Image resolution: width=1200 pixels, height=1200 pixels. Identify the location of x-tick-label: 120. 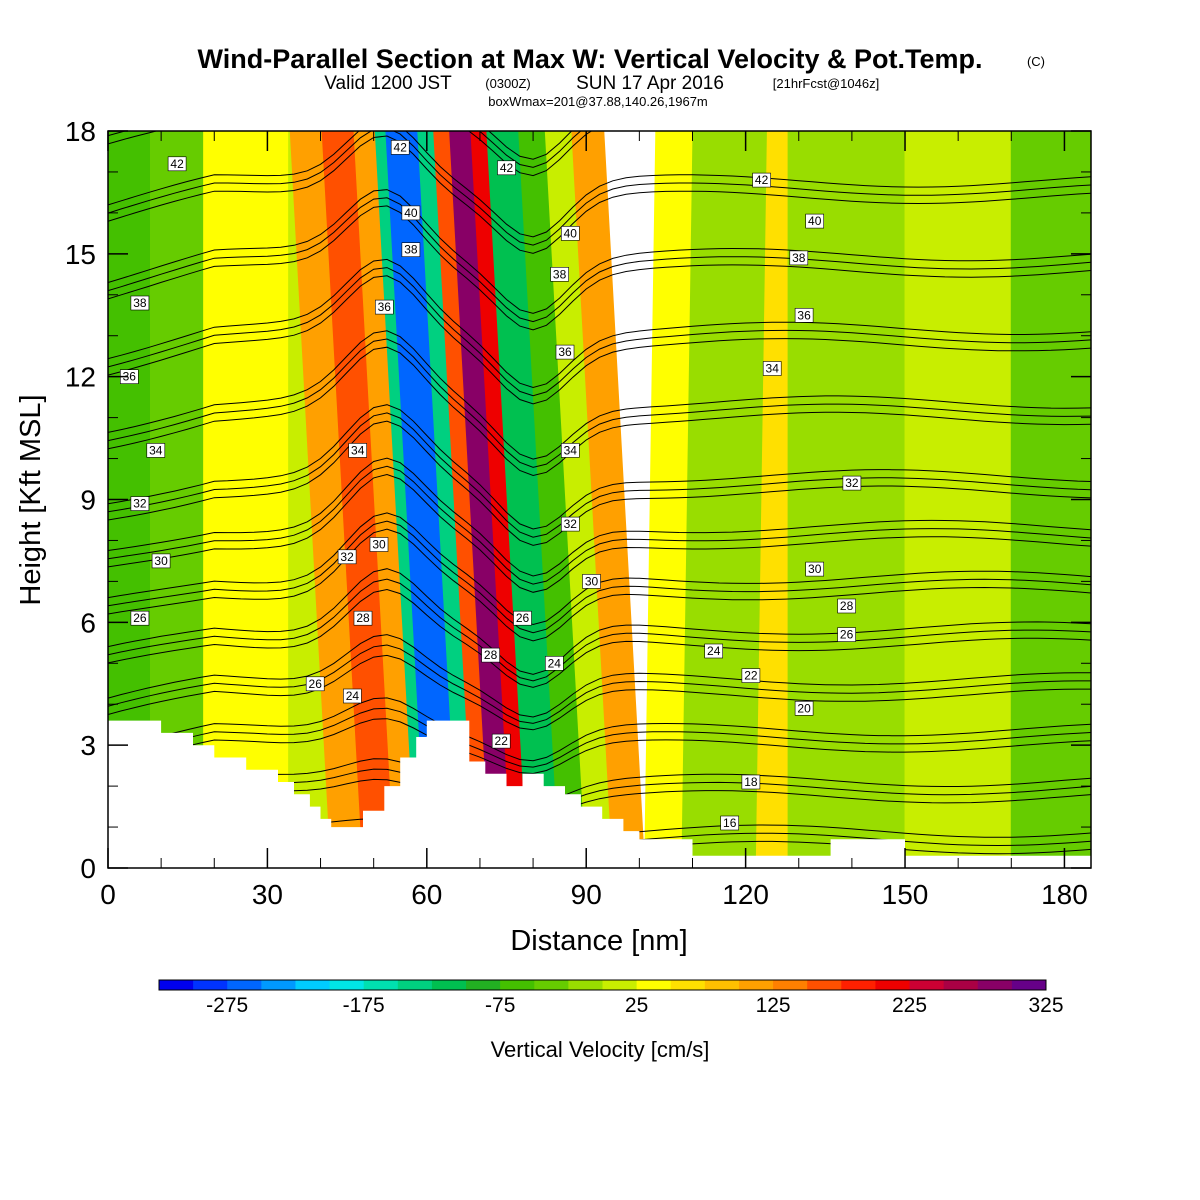
(745, 894).